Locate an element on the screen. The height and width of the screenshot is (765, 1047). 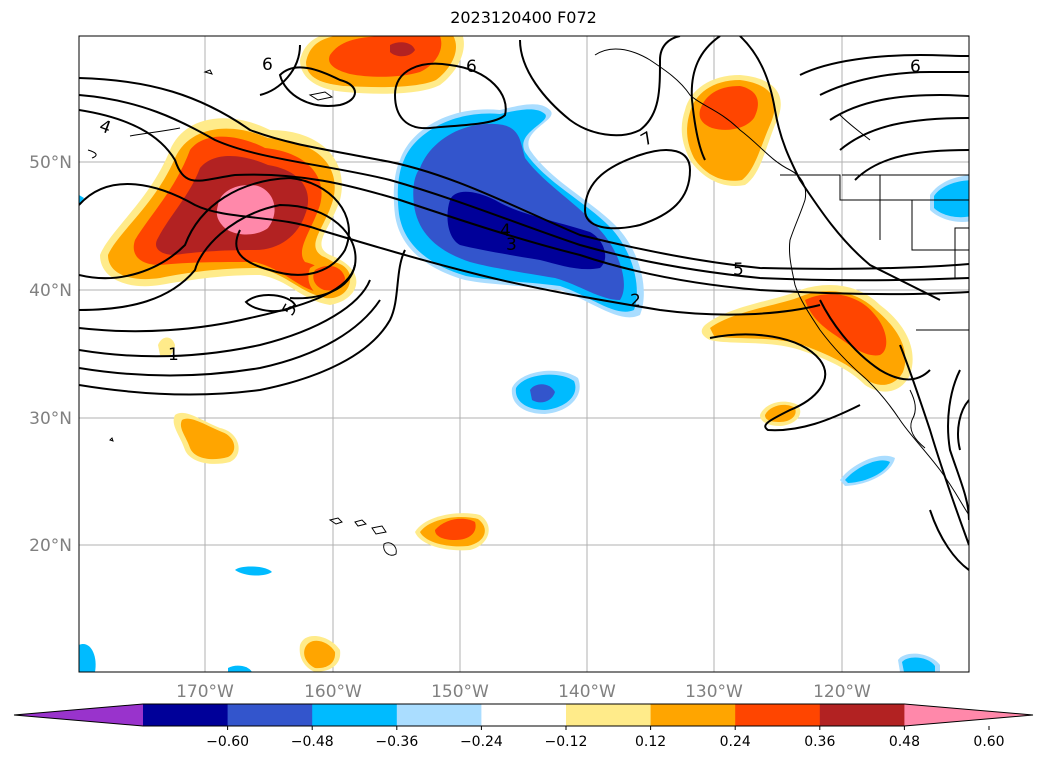
lon-label-120w: 120°W is located at coordinates (842, 692).